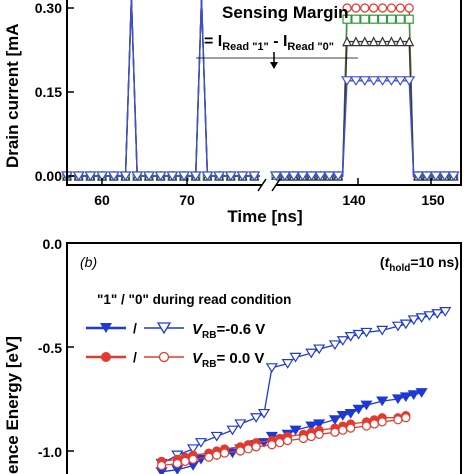 This screenshot has height=474, width=474. What do you see at coordinates (262, 185) in the screenshot?
I see `axis-break-mark-left` at bounding box center [262, 185].